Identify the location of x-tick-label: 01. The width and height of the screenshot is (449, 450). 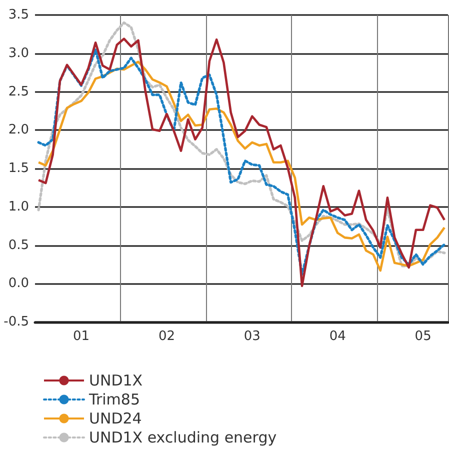
(81, 336).